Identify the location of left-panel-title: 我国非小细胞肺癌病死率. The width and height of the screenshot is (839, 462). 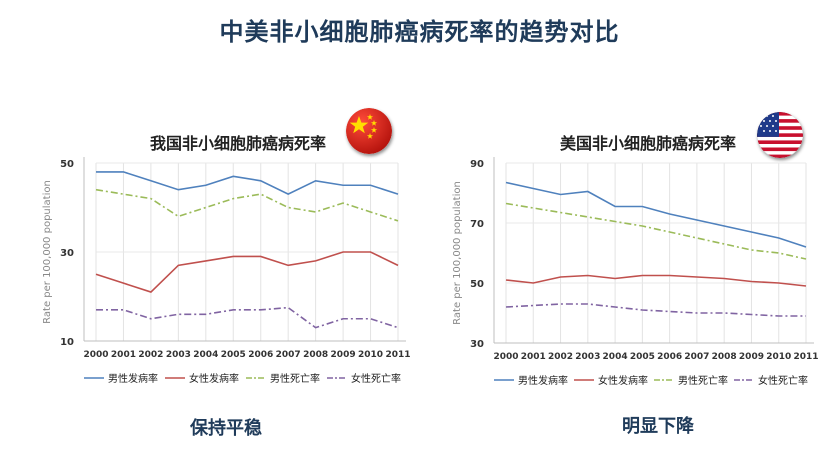
(238, 143).